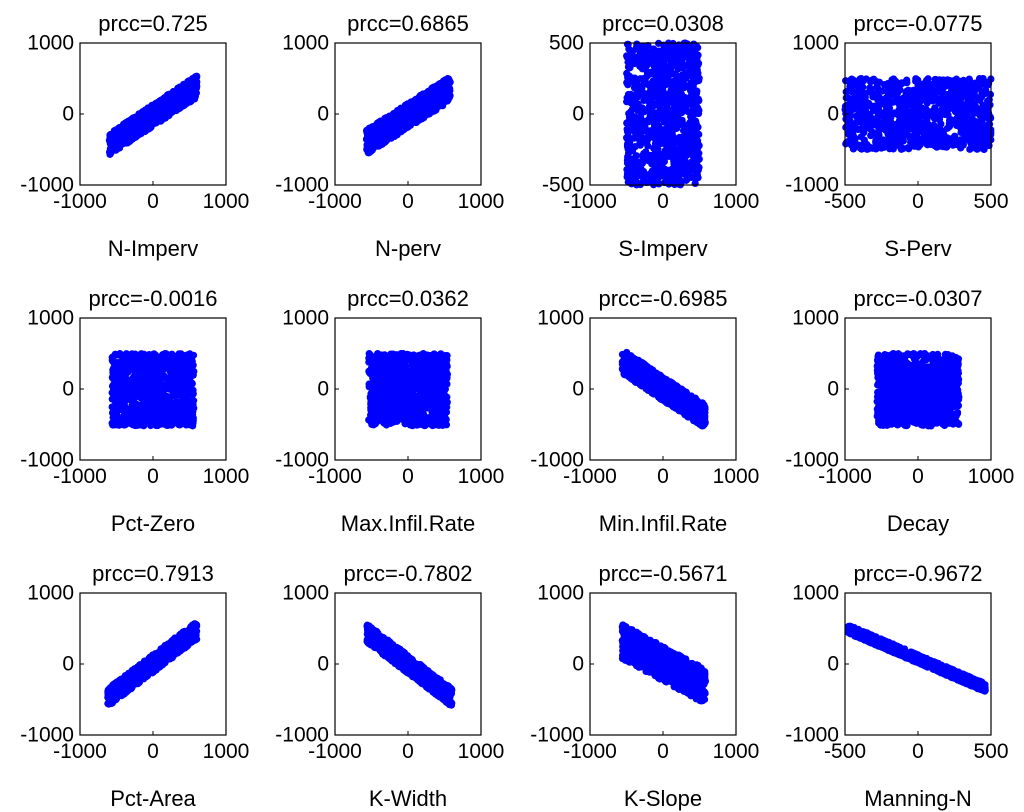  What do you see at coordinates (47, 185) in the screenshot?
I see `y-tick-label: -1000` at bounding box center [47, 185].